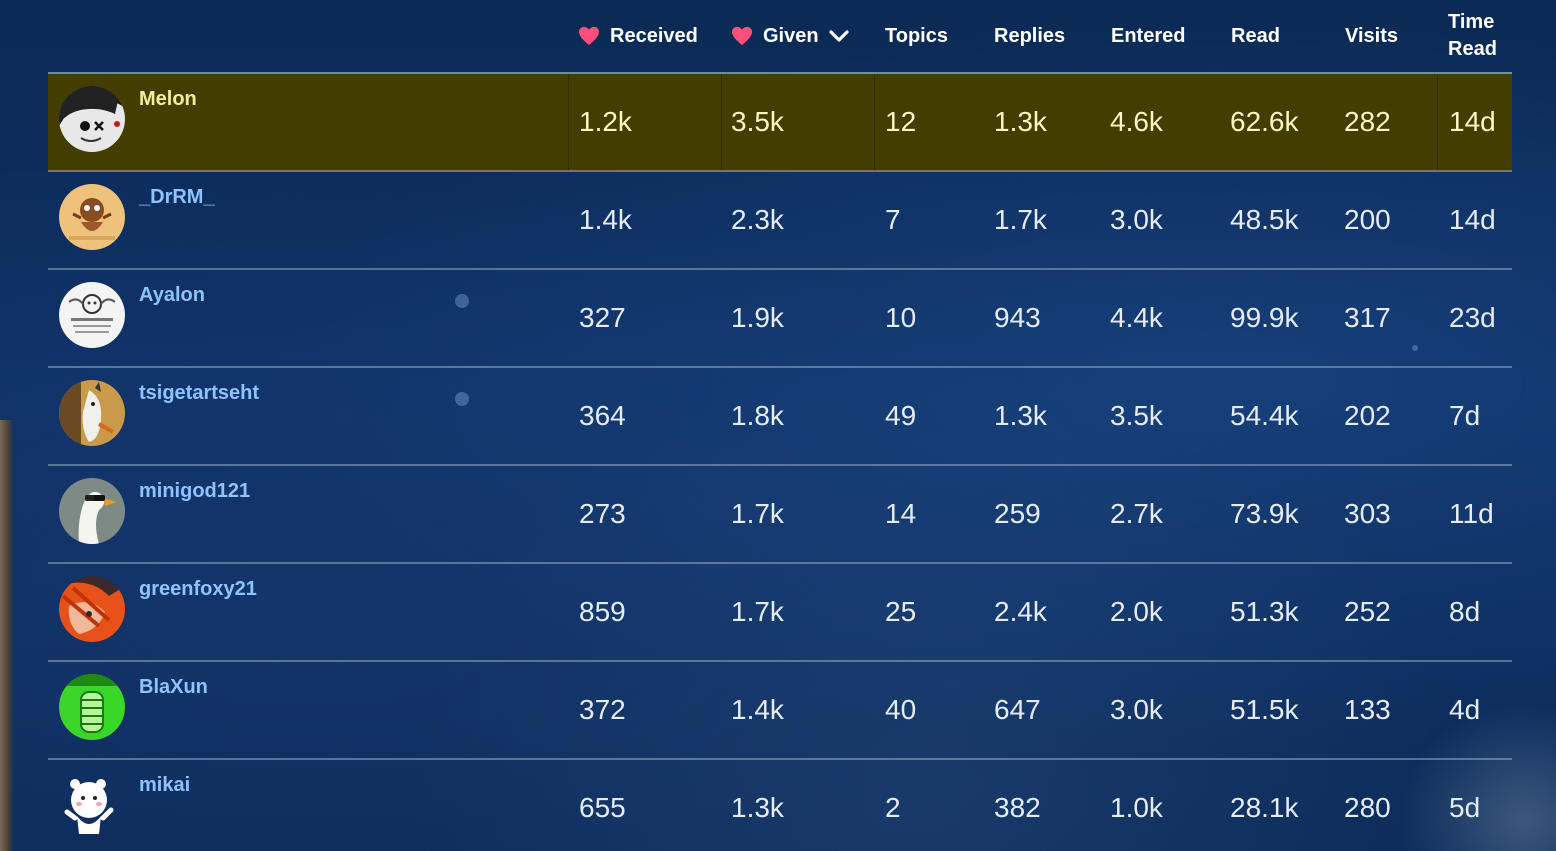 The height and width of the screenshot is (851, 1556). I want to click on visits-count: 303, so click(1367, 513).